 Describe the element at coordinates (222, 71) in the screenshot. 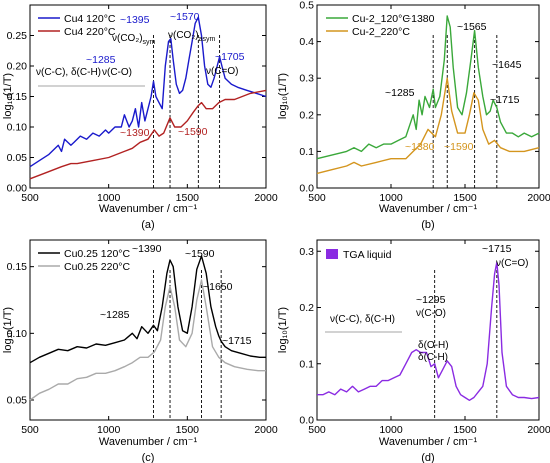

I see `assignment-c-eq-o: ν(C=O)` at that location.